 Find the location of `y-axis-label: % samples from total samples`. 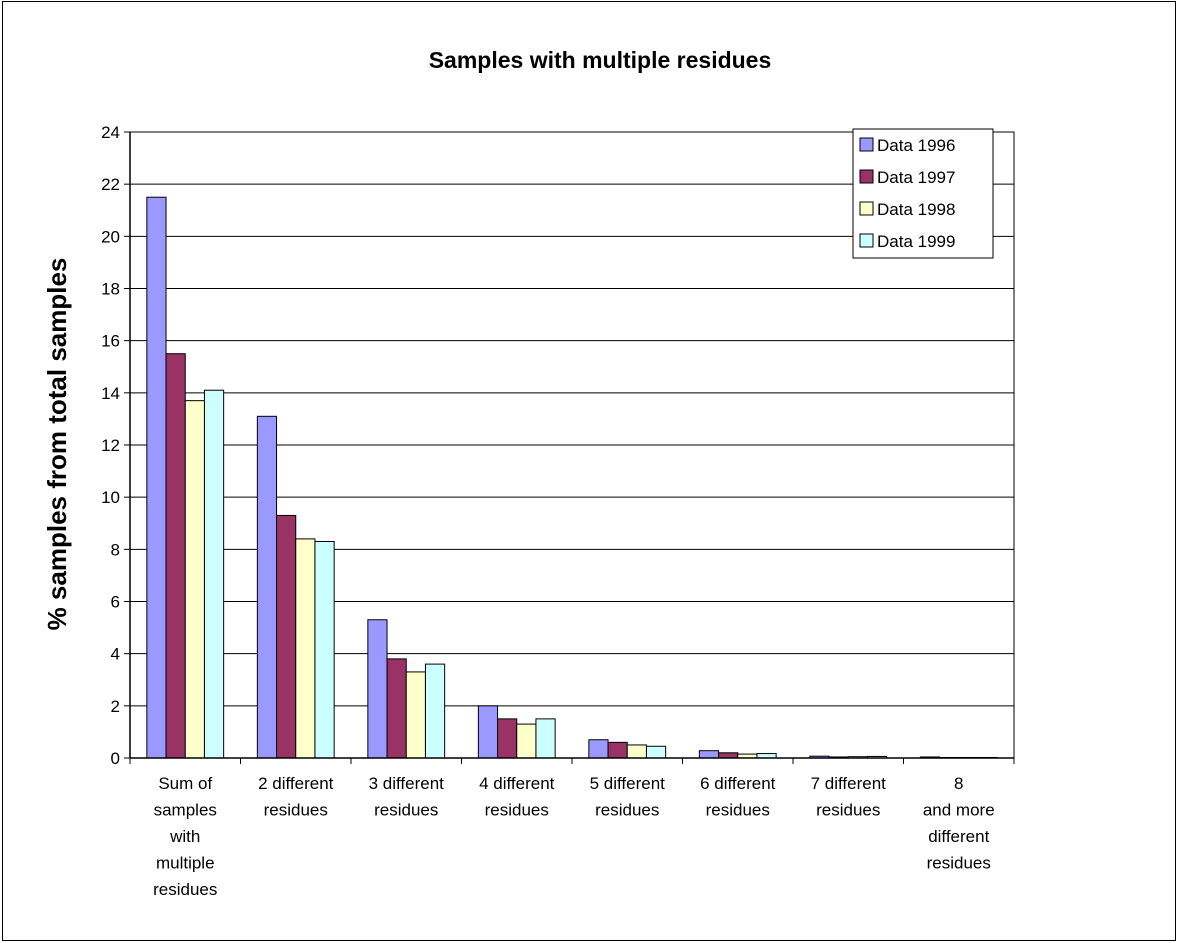

y-axis-label: % samples from total samples is located at coordinates (57, 444).